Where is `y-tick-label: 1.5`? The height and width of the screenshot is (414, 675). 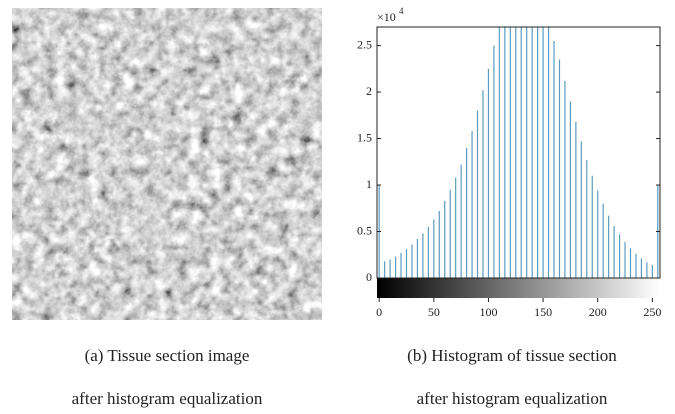 y-tick-label: 1.5 is located at coordinates (364, 137).